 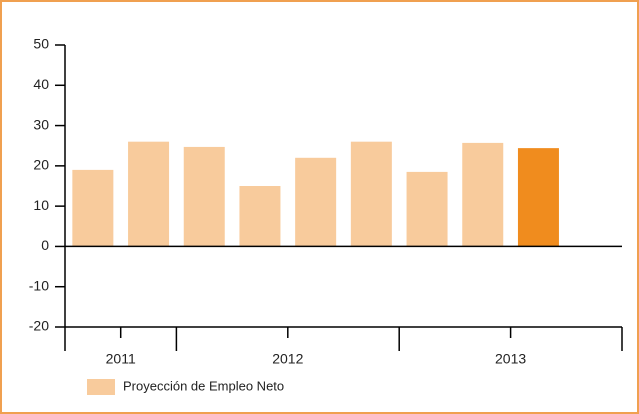 What do you see at coordinates (203, 385) in the screenshot?
I see `legend-label: Proyección de Empleo Neto` at bounding box center [203, 385].